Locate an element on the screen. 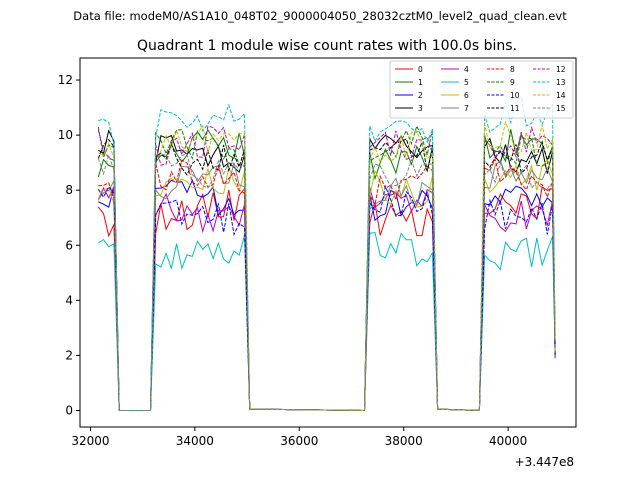  x-tick-label: 40000 is located at coordinates (508, 441).